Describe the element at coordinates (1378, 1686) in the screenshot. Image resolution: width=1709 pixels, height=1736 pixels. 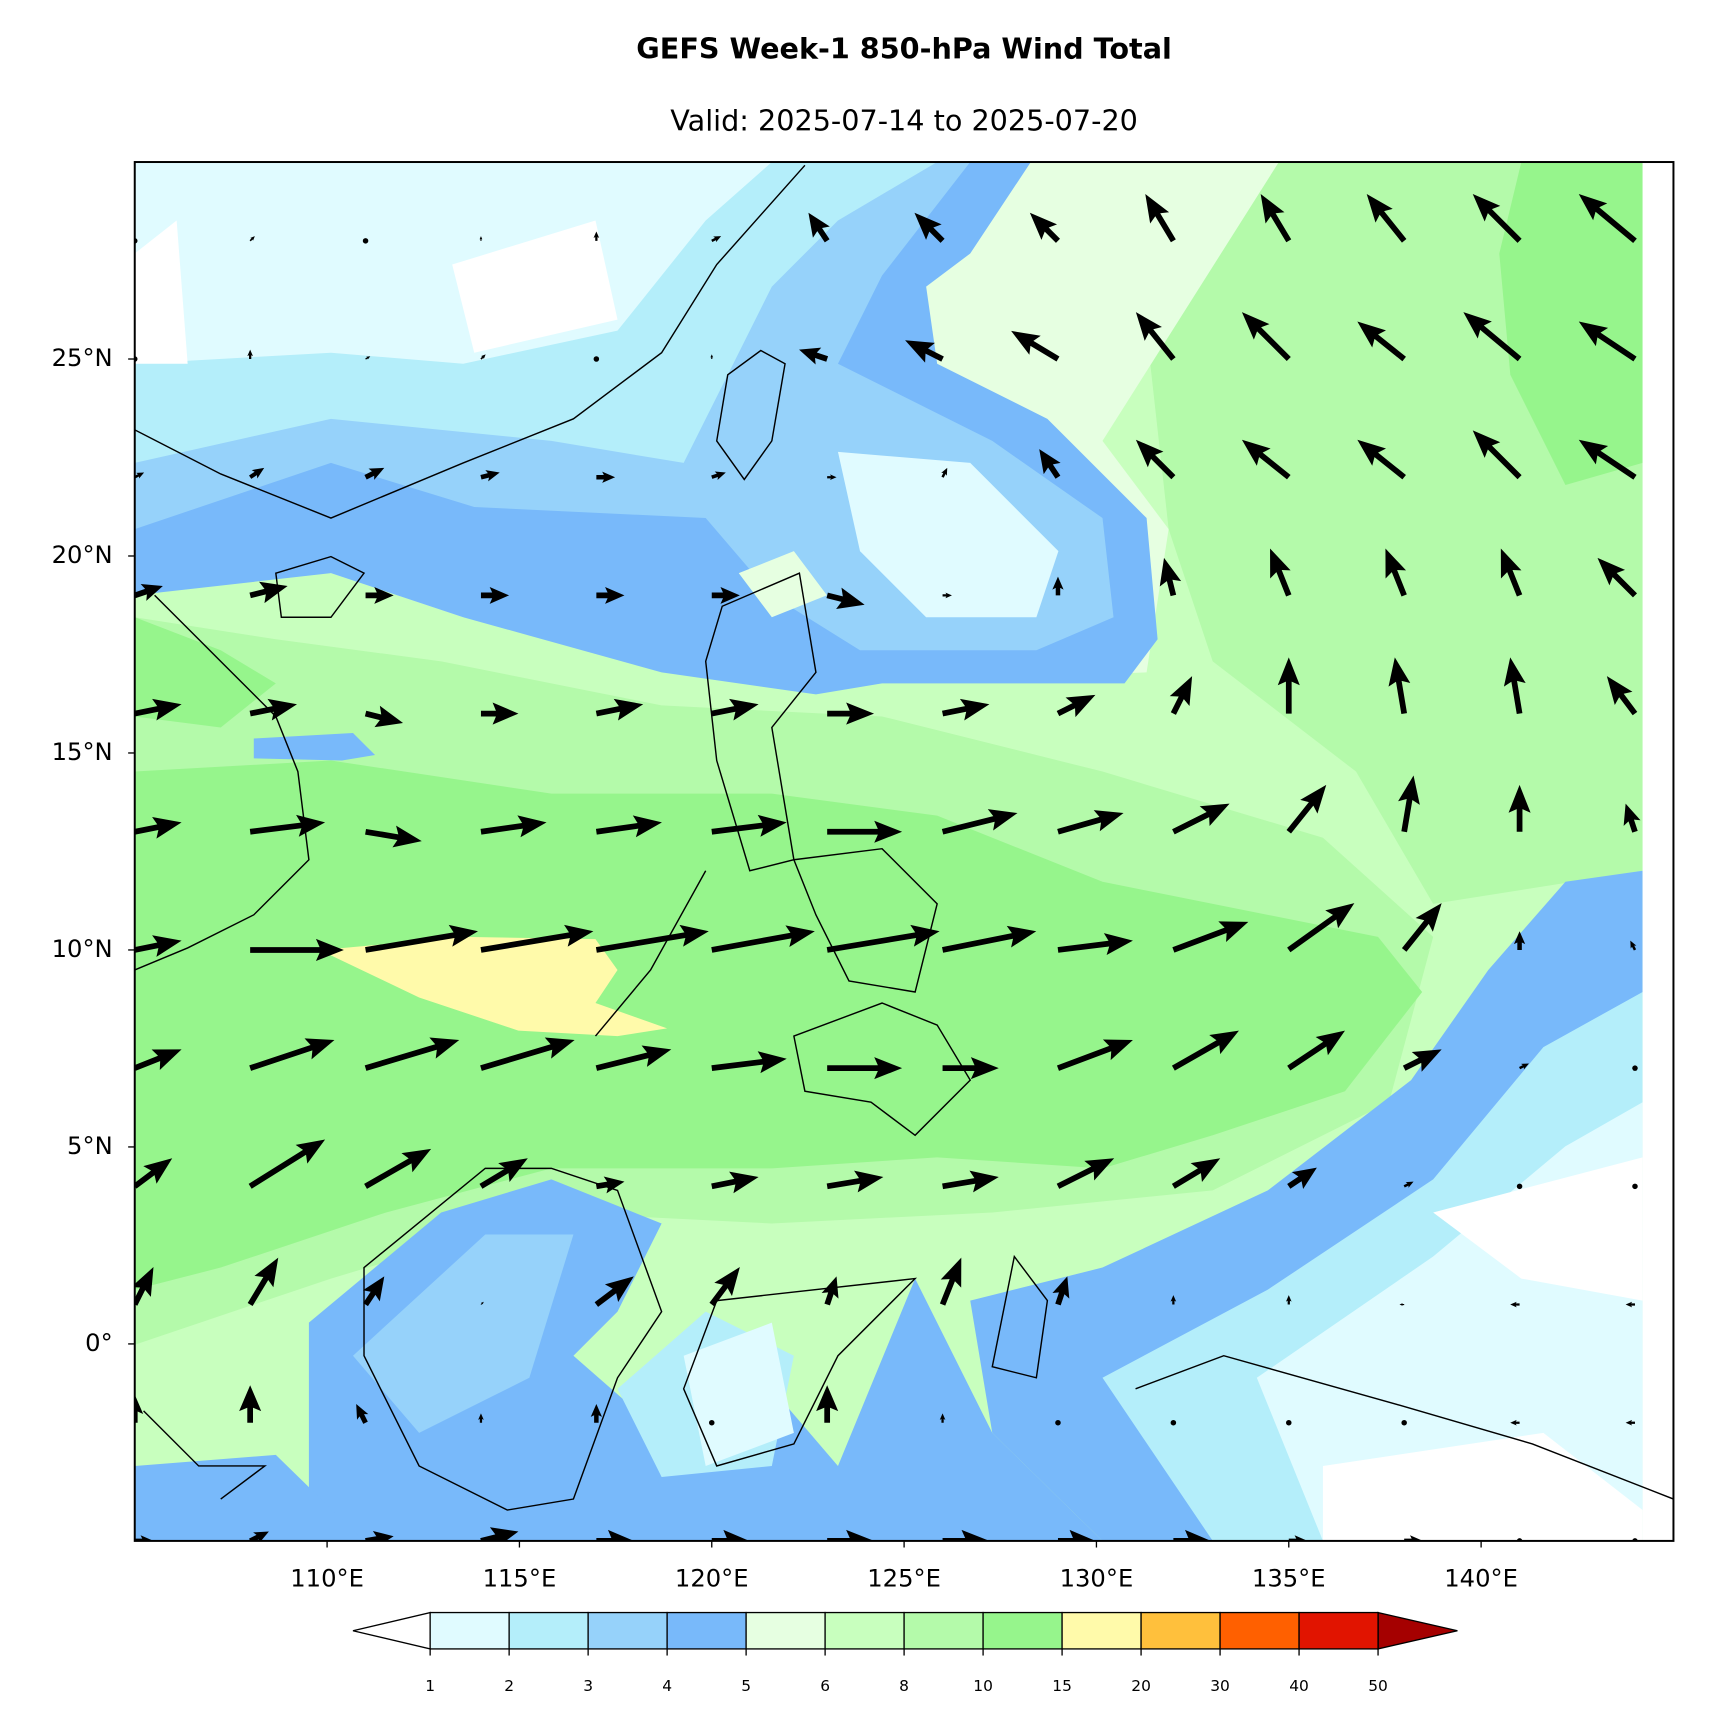
I see `colorbar-tick-label: 50` at that location.